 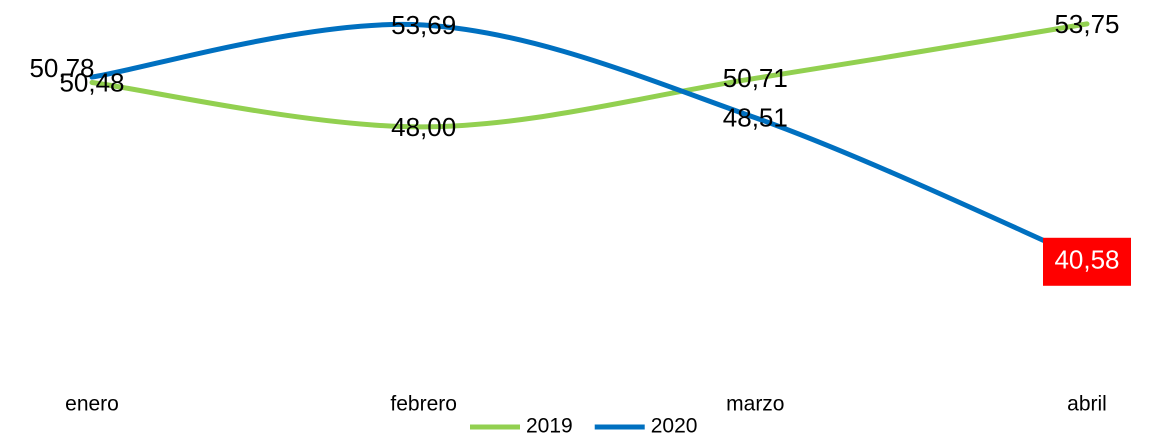 What do you see at coordinates (755, 118) in the screenshot?
I see `value-label: 48,51` at bounding box center [755, 118].